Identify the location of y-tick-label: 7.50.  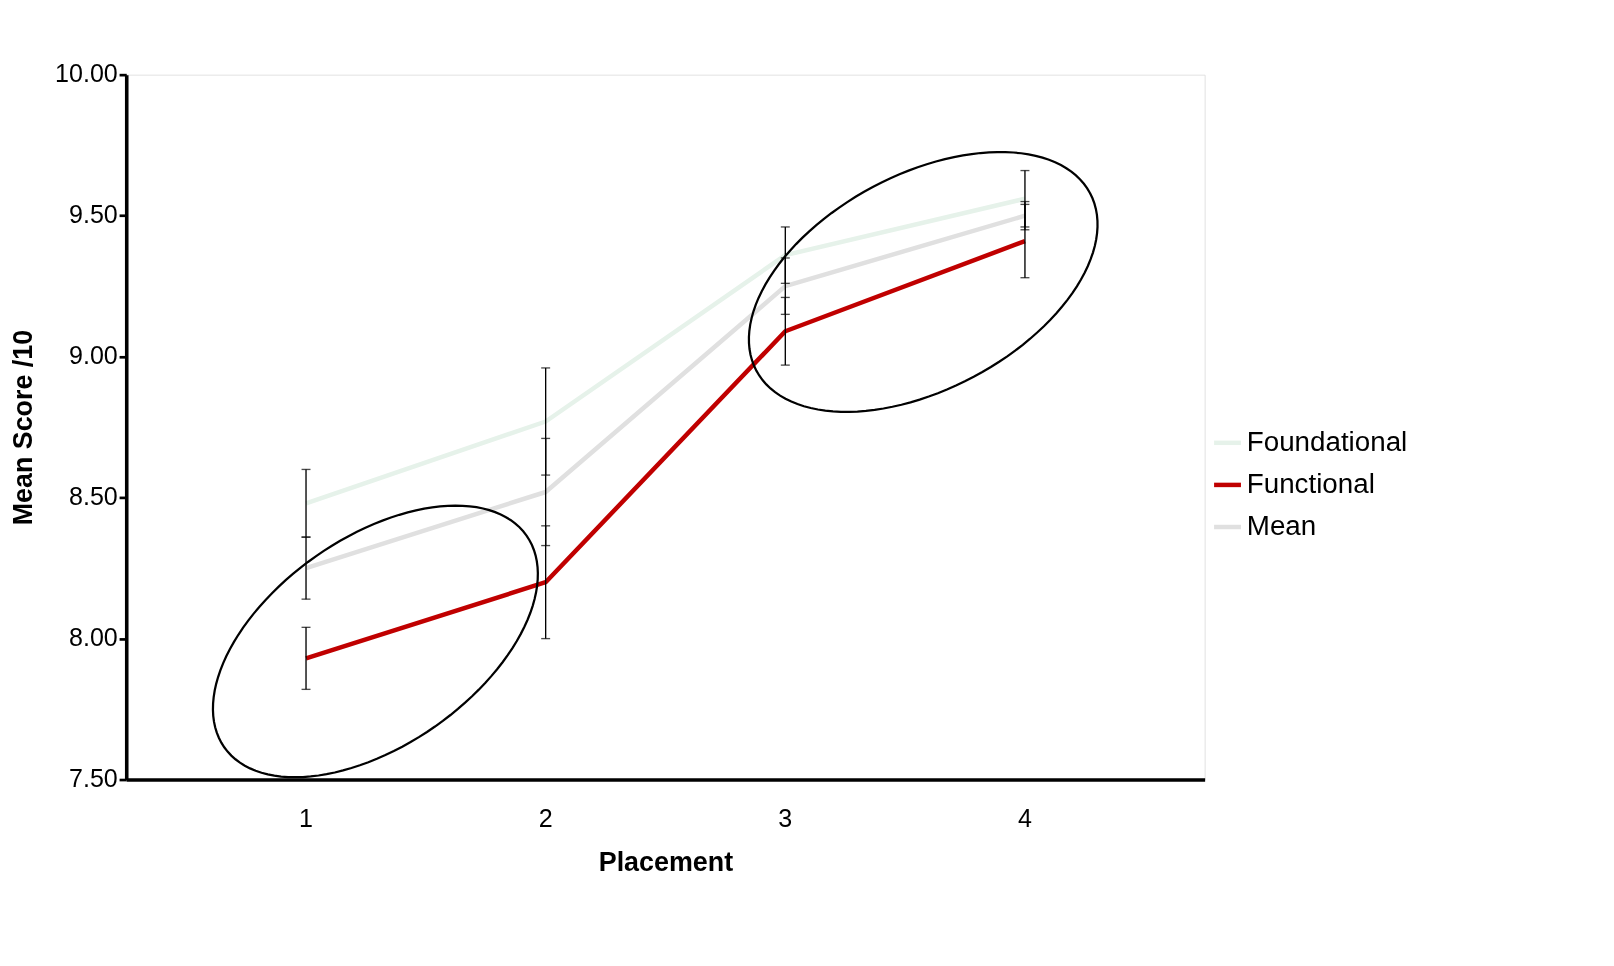
(93, 778).